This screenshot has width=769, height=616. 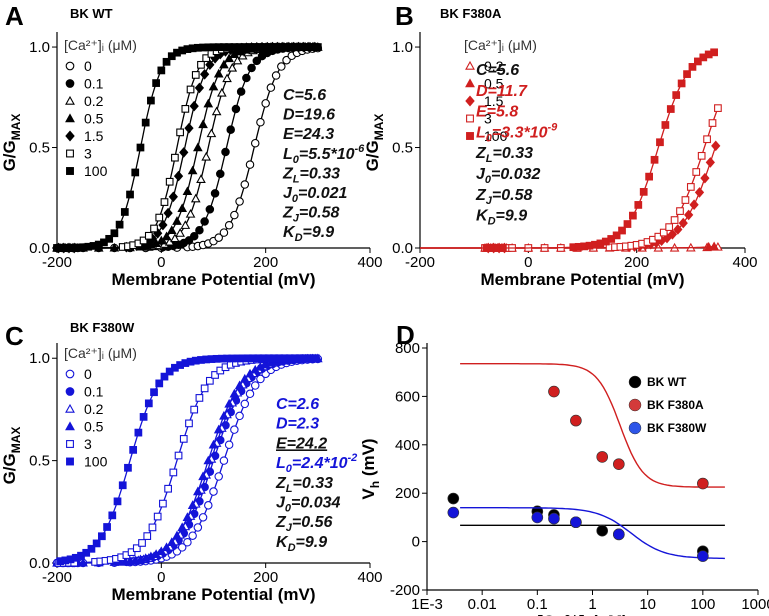 I want to click on series-BK-WT, so click(x=586, y=525).